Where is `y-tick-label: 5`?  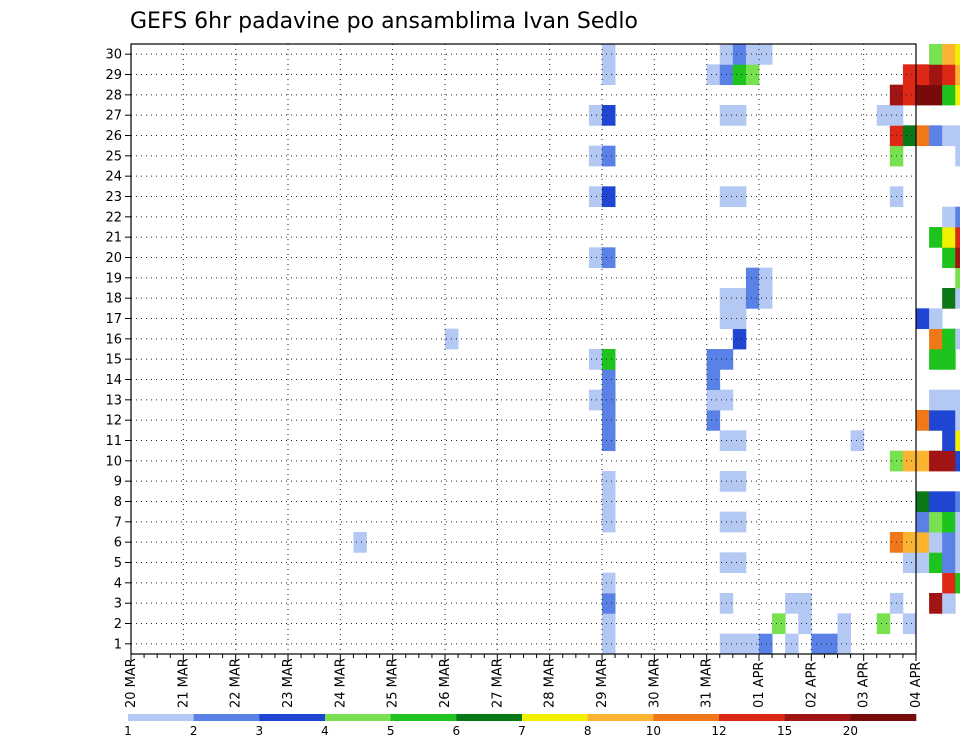
y-tick-label: 5 is located at coordinates (118, 563).